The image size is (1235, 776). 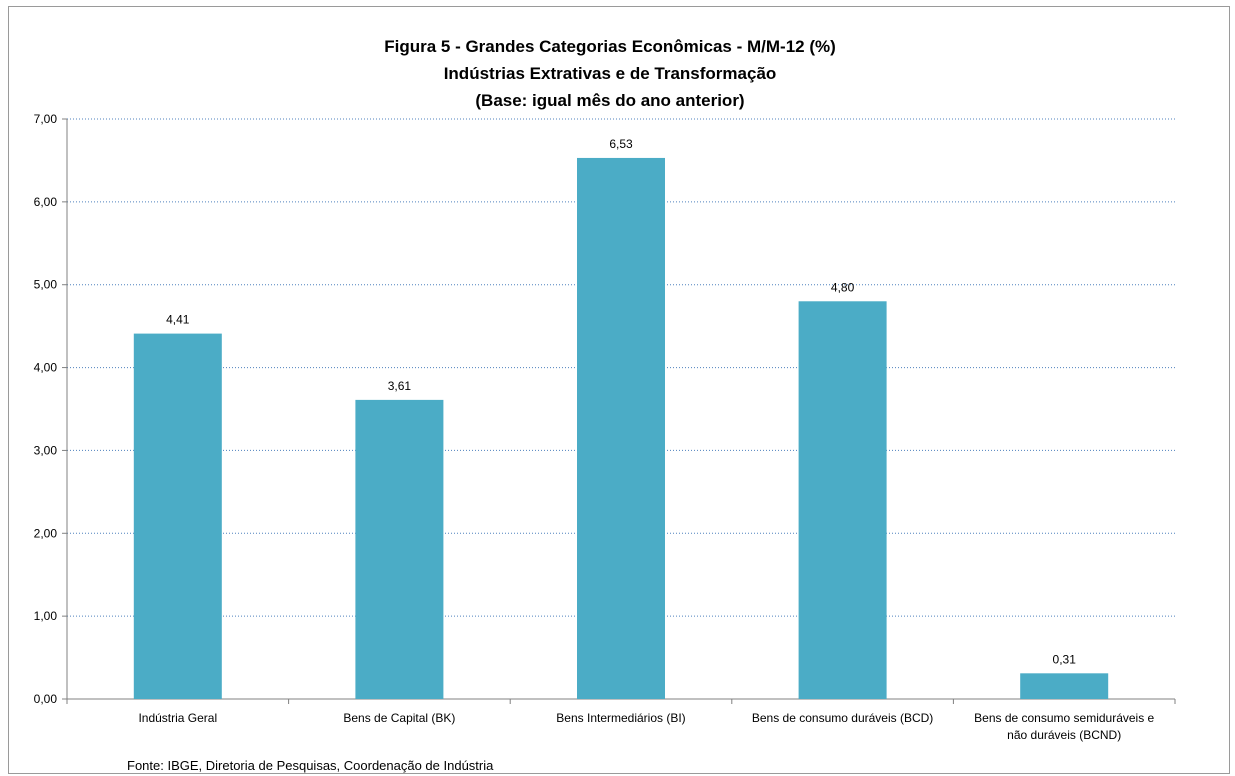 What do you see at coordinates (1065, 659) in the screenshot?
I see `data-label: 0,31` at bounding box center [1065, 659].